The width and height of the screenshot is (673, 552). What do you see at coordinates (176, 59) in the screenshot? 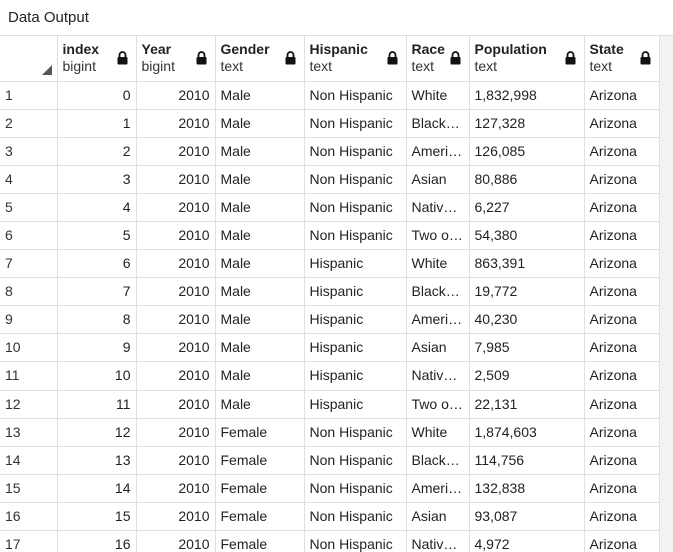
I see `column-header-year: Year bigint` at bounding box center [176, 59].